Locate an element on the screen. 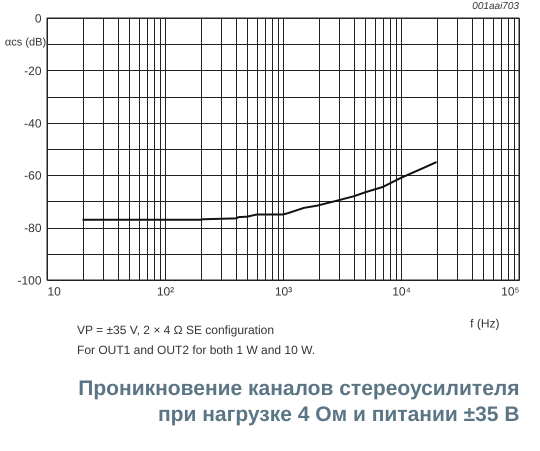 The height and width of the screenshot is (451, 540). x-tick-label: 10⁴ is located at coordinates (401, 291).